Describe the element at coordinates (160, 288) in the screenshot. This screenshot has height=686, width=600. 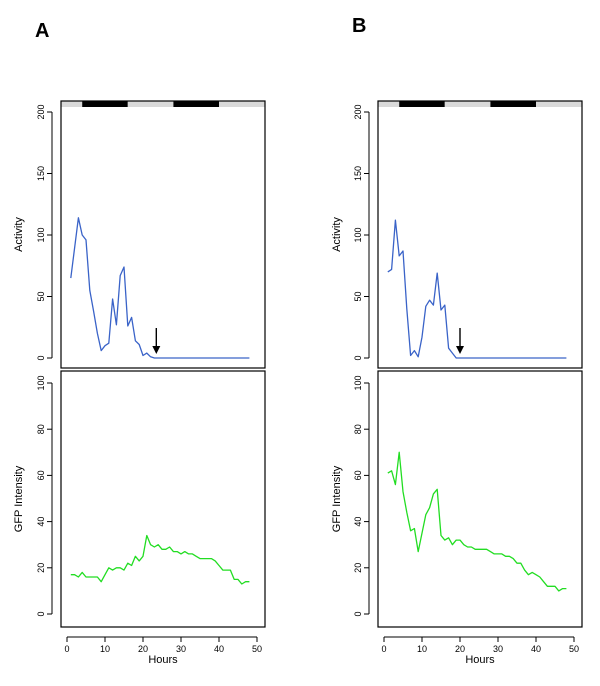
I see `series-line-activity` at that location.